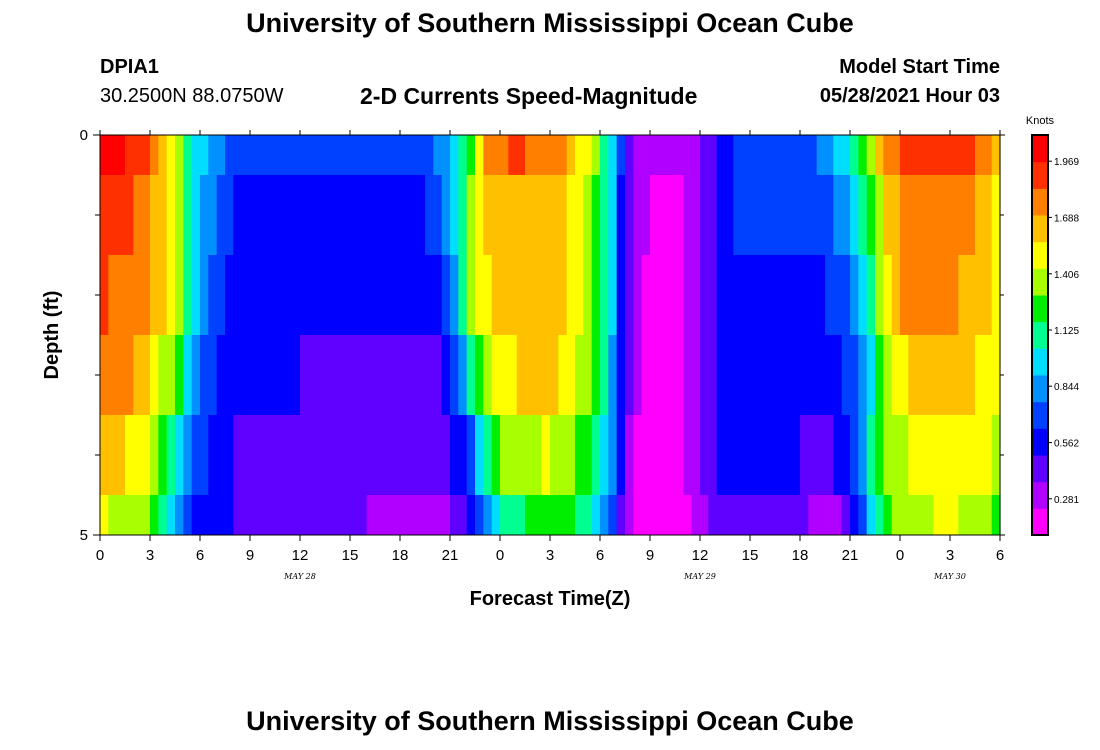 This screenshot has width=1100, height=750. I want to click on colorbar-tick-label: 0.562, so click(1066, 444).